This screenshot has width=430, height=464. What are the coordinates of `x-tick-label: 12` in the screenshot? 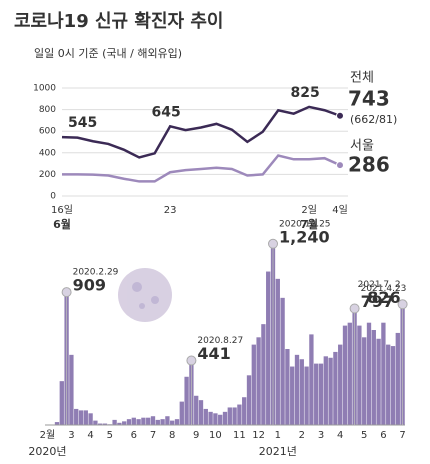 It's located at (258, 435).